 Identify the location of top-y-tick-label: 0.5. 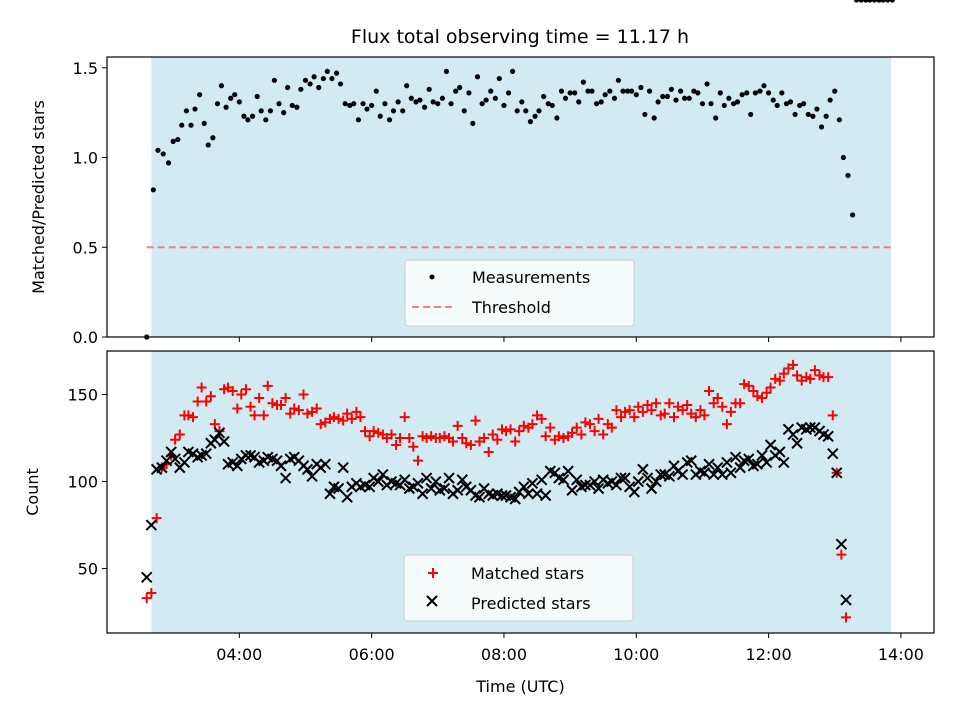
(85, 247).